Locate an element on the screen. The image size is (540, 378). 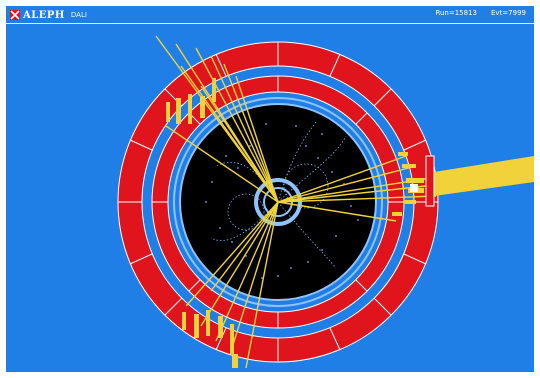
event-meta: Run=15813 Evt=7999 is located at coordinates (480, 13).